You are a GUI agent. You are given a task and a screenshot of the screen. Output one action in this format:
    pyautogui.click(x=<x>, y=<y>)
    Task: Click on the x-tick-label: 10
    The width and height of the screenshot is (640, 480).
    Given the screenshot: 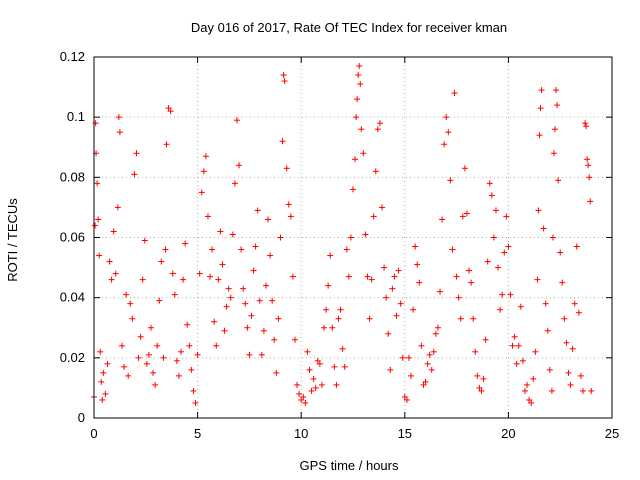 What is the action you would take?
    pyautogui.click(x=301, y=433)
    